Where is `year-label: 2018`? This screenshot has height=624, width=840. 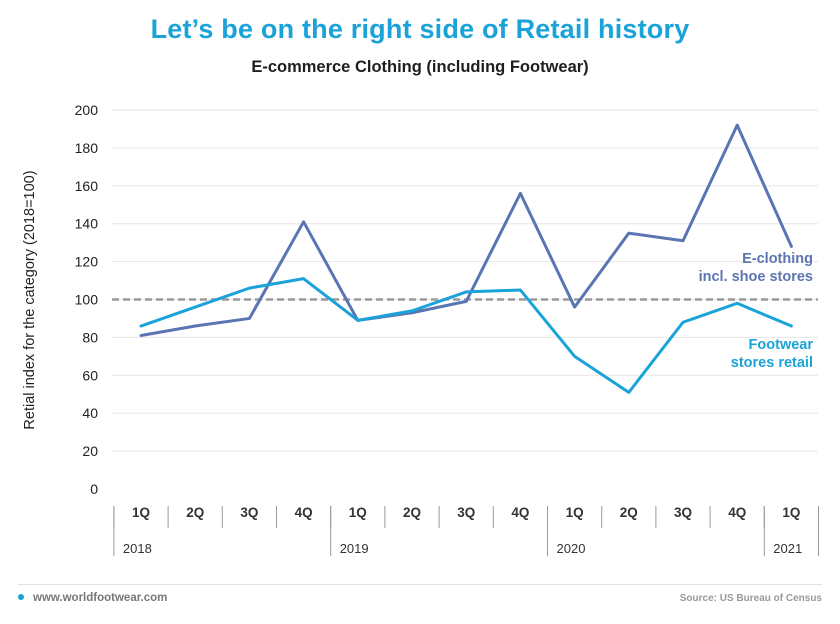
year-label: 2018 is located at coordinates (137, 548).